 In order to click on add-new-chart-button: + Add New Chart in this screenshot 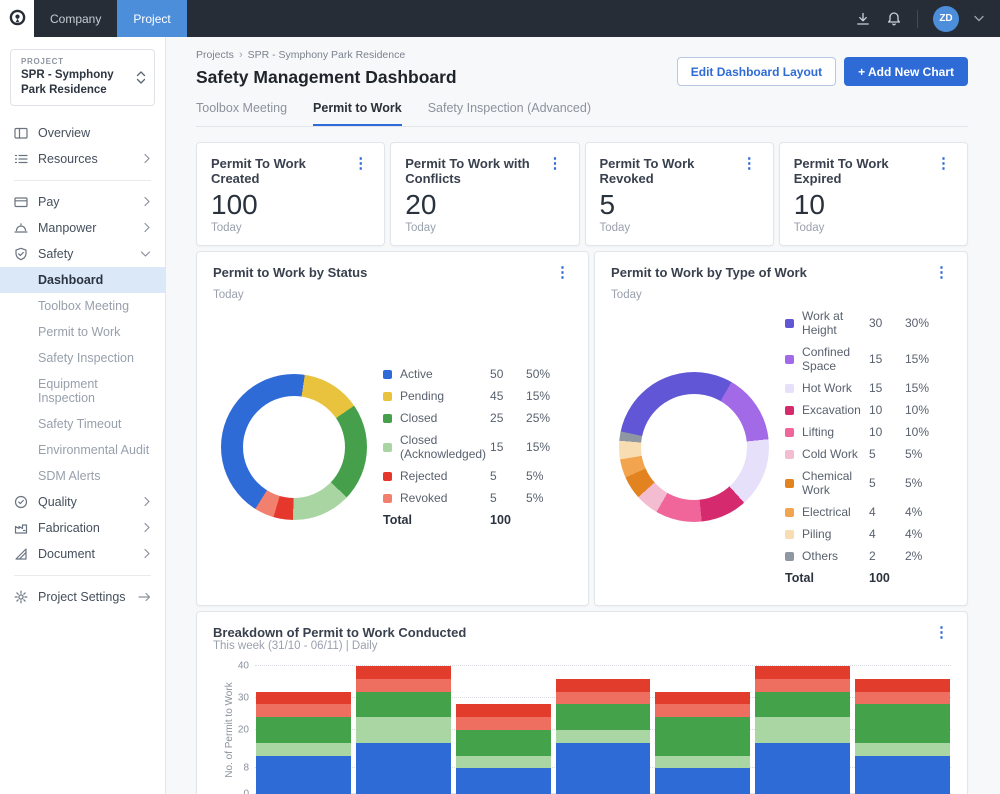, I will do `click(906, 71)`.